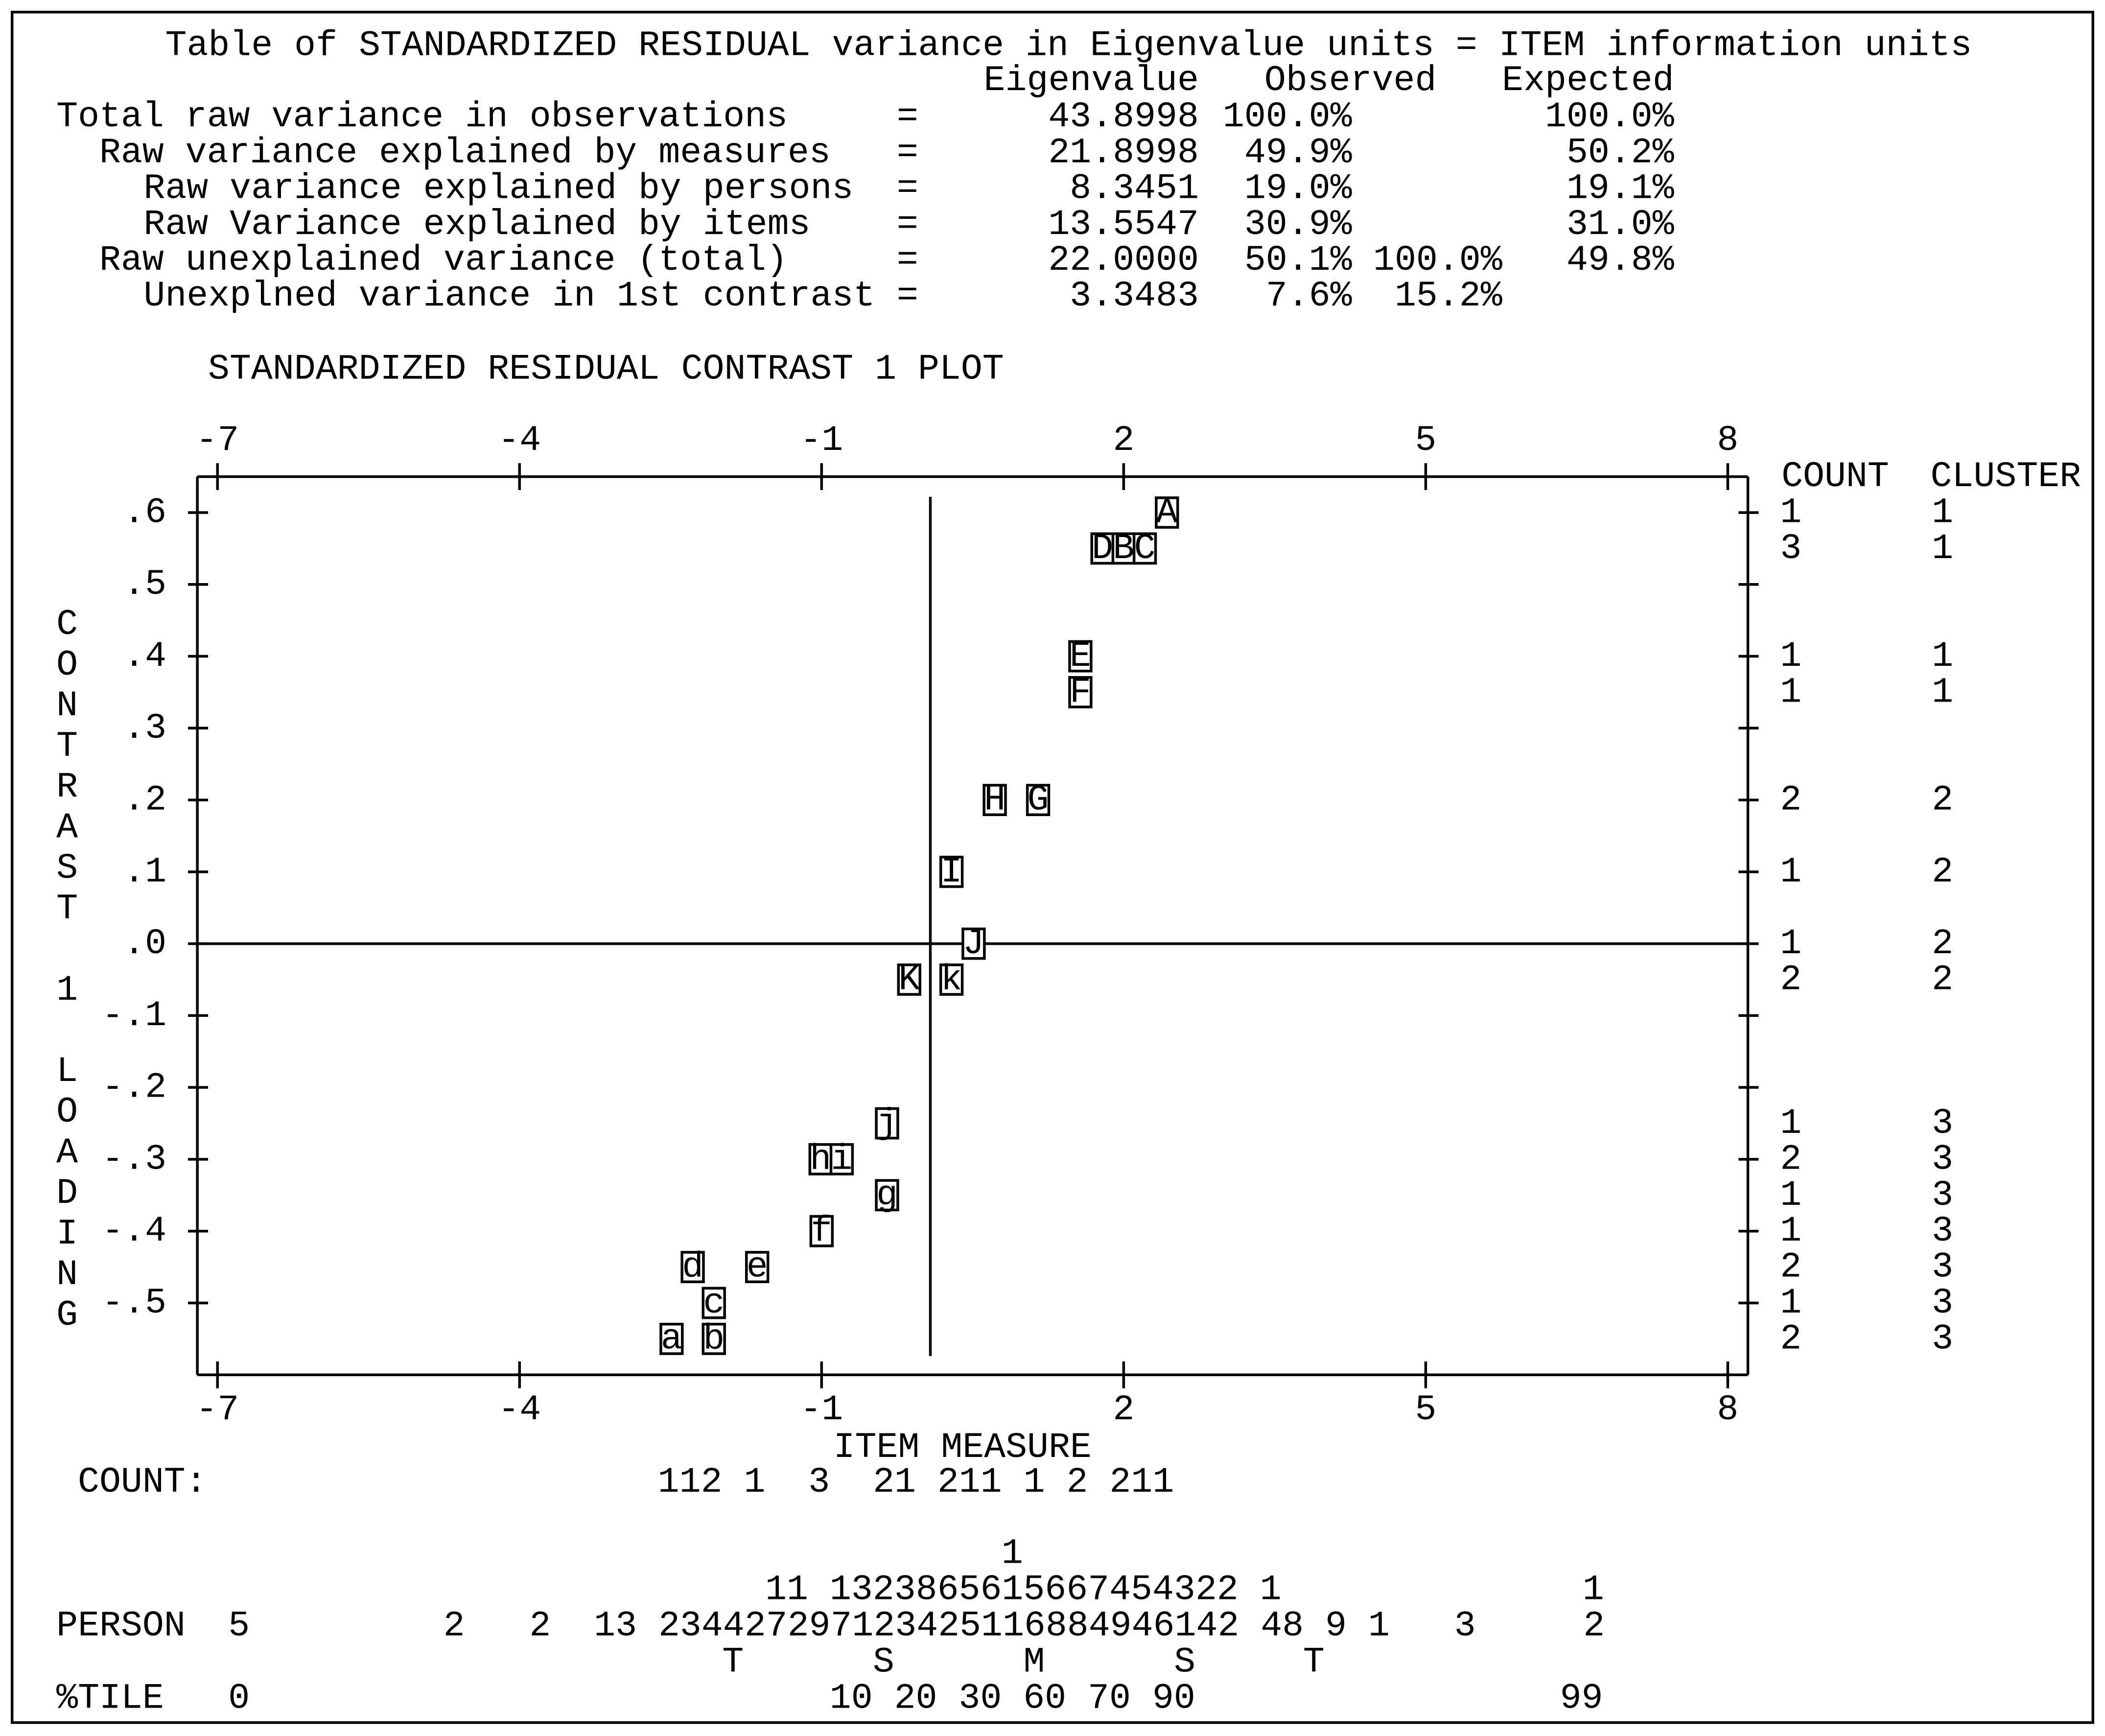 This screenshot has height=1736, width=2105. Describe the element at coordinates (477, 224) in the screenshot. I see `row-label: Raw Variance explained by items` at that location.